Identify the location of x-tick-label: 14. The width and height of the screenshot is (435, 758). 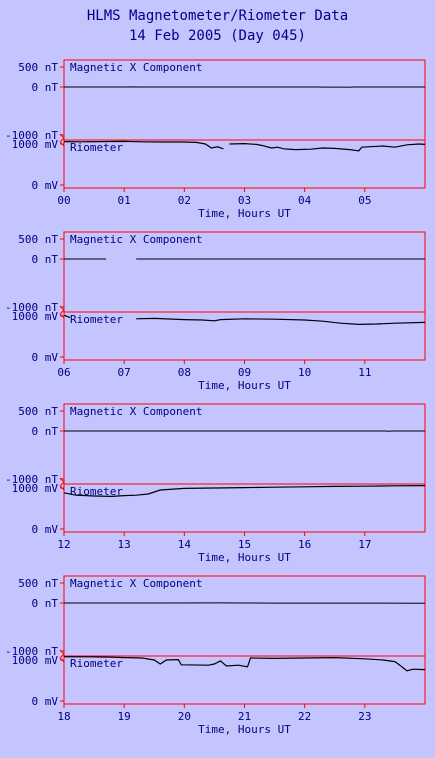
(185, 544).